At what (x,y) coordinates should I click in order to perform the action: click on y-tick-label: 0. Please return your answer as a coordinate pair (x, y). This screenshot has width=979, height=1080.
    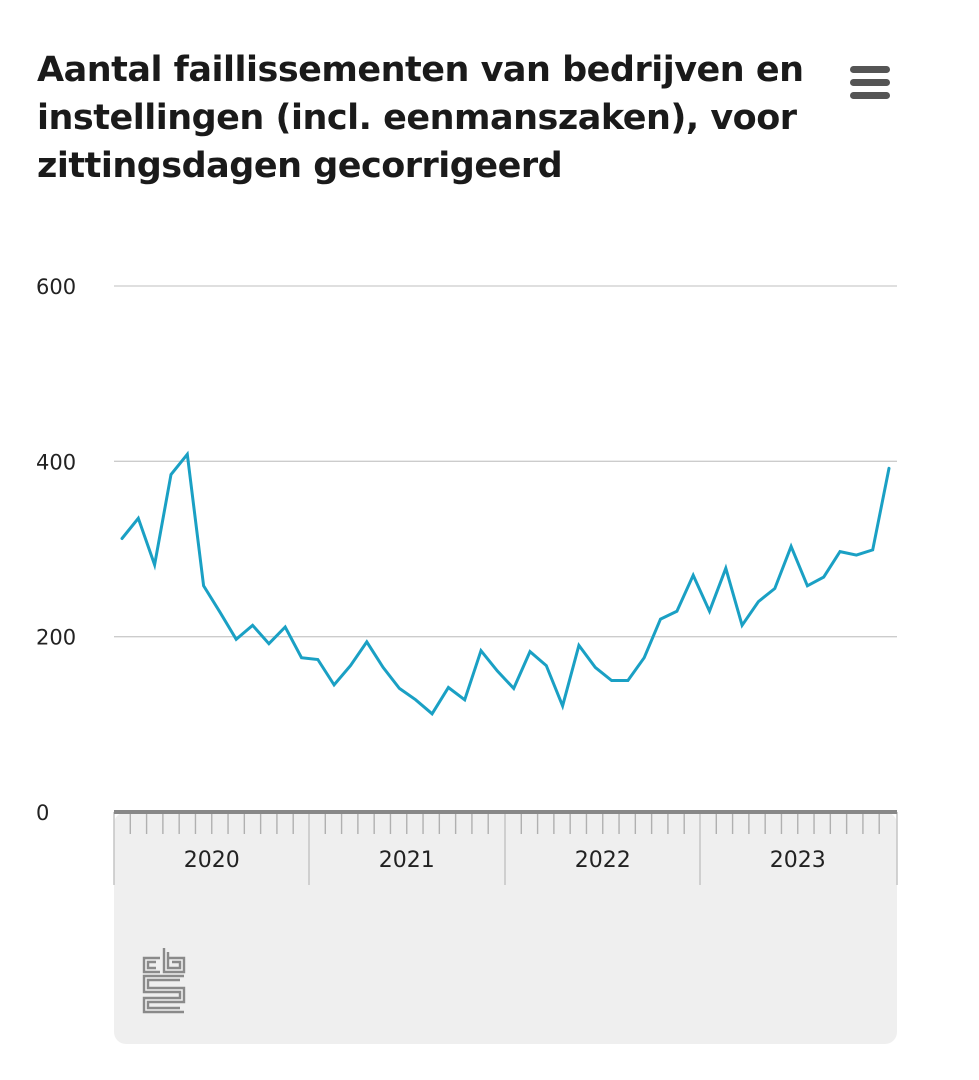
    Looking at the image, I should click on (42, 813).